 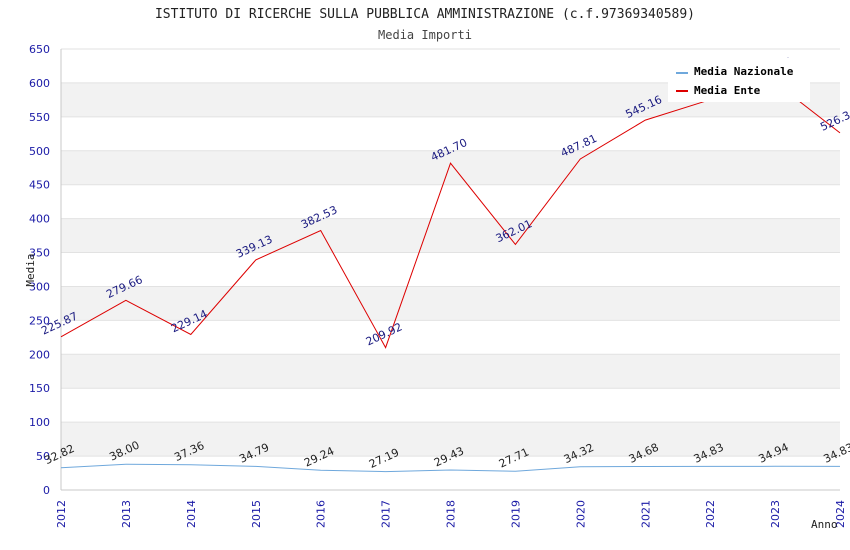 What do you see at coordinates (43, 456) in the screenshot?
I see `y-tick-label: 50` at bounding box center [43, 456].